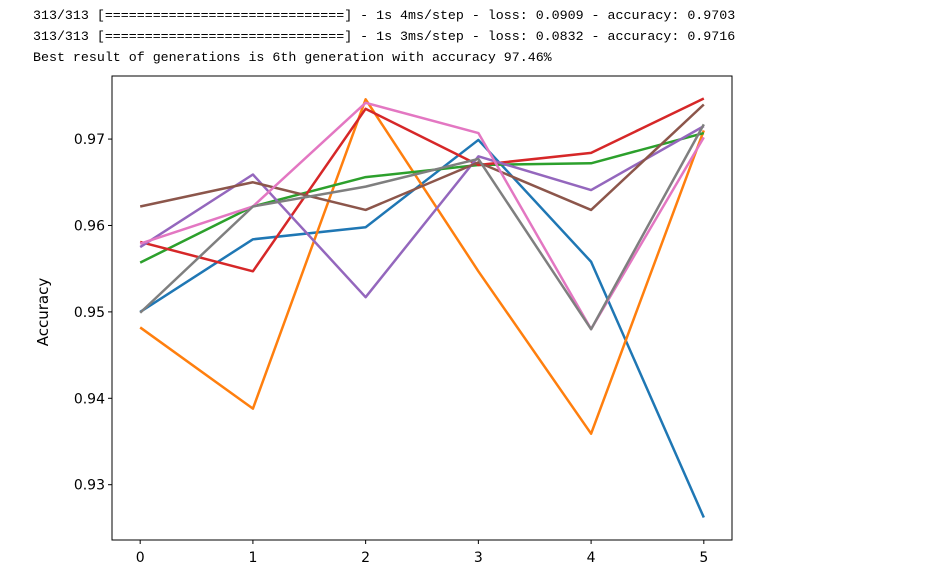  What do you see at coordinates (43, 312) in the screenshot?
I see `y-axis-label: Accuracy` at bounding box center [43, 312].